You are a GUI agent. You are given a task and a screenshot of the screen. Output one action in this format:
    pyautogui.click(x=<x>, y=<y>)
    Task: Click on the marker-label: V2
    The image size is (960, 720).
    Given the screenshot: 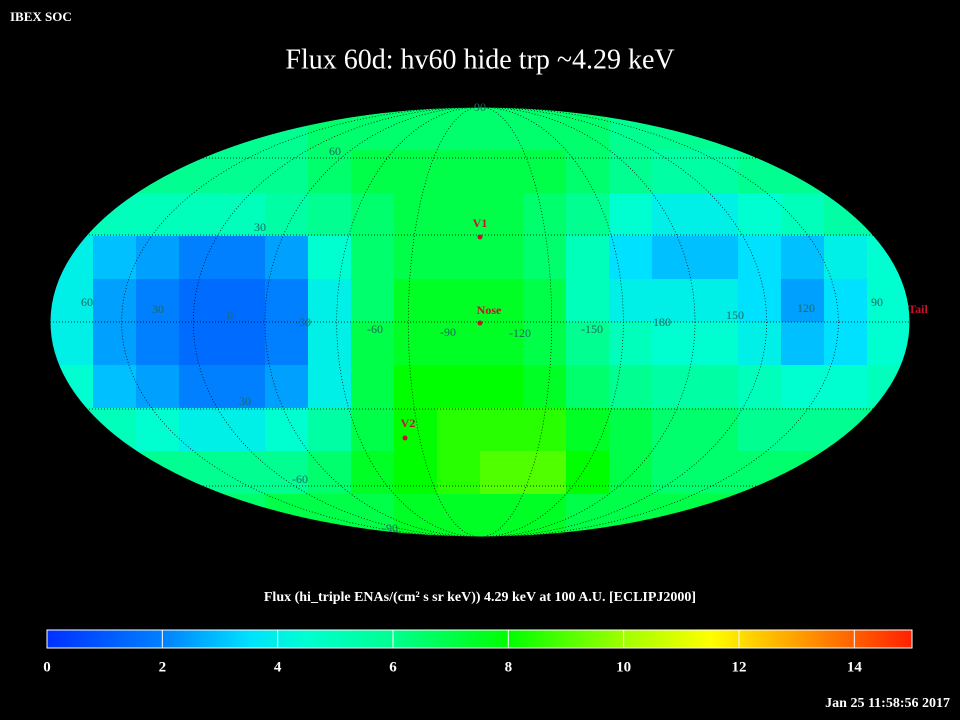 What is the action you would take?
    pyautogui.click(x=408, y=423)
    